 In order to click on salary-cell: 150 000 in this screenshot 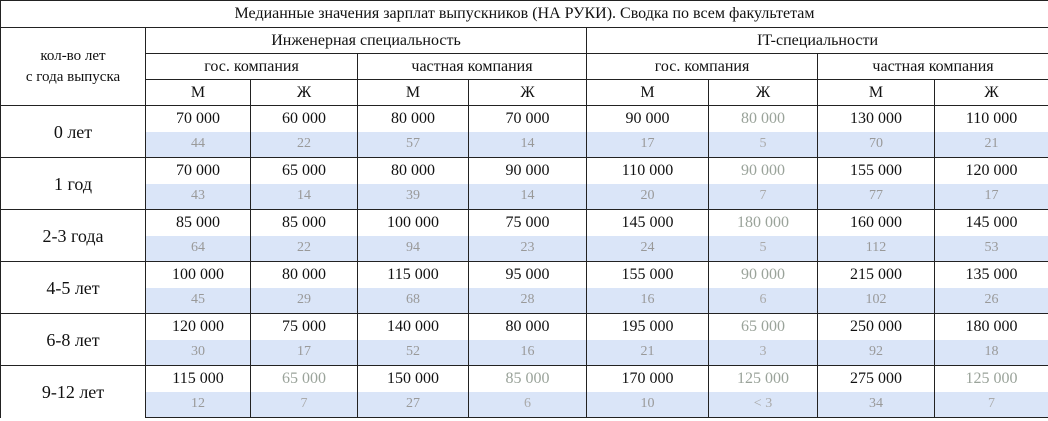, I will do `click(413, 378)`.